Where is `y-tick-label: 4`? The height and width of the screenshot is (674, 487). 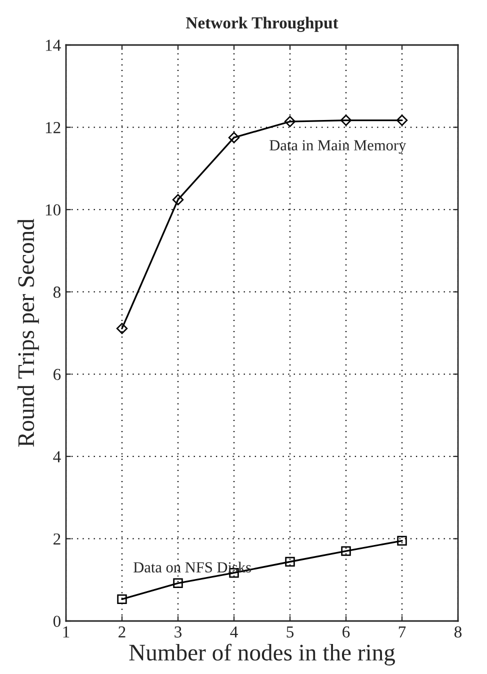 y-tick-label: 4 is located at coordinates (57, 456).